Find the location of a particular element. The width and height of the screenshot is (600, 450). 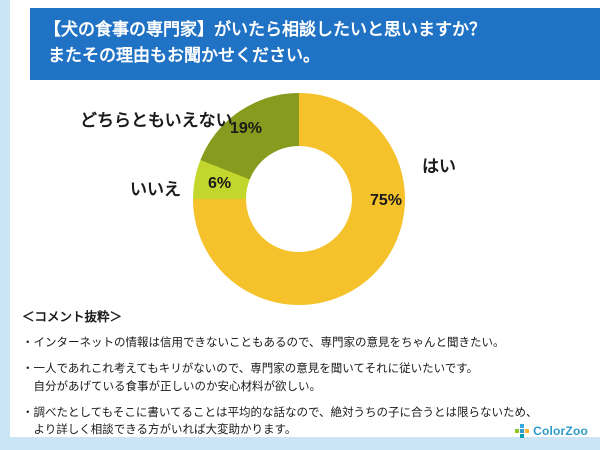

colorzoo-logo-text: ColorZoo is located at coordinates (560, 431).